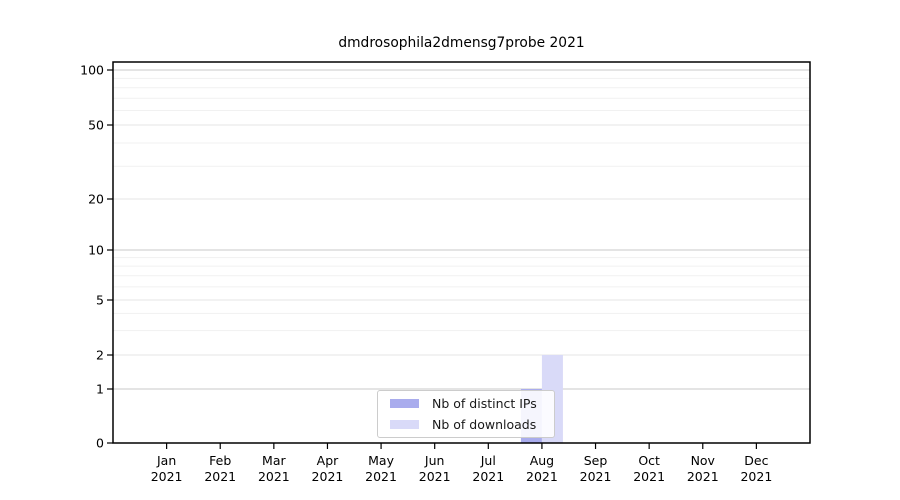 The height and width of the screenshot is (500, 900). Describe the element at coordinates (100, 388) in the screenshot. I see `y-tick-label: 1` at that location.